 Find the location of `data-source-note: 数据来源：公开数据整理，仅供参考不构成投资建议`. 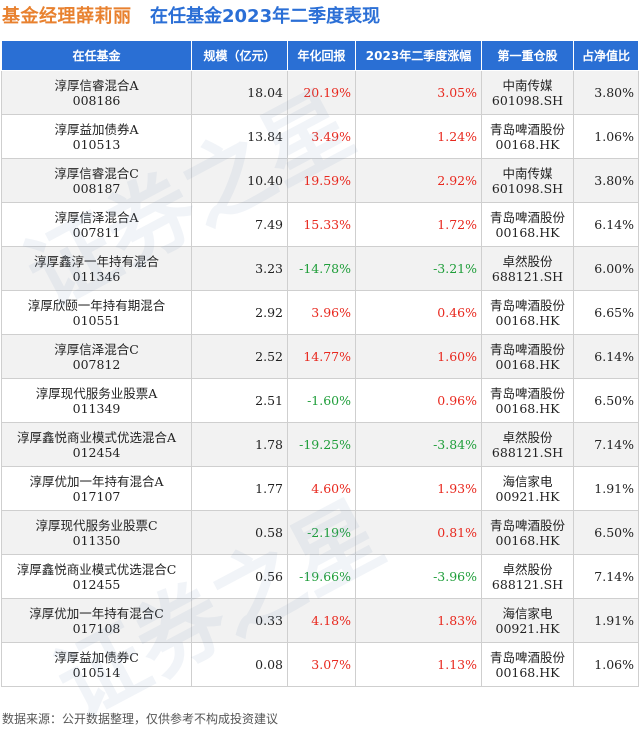

data-source-note: 数据来源：公开数据整理，仅供参考不构成投资建议 is located at coordinates (140, 719).